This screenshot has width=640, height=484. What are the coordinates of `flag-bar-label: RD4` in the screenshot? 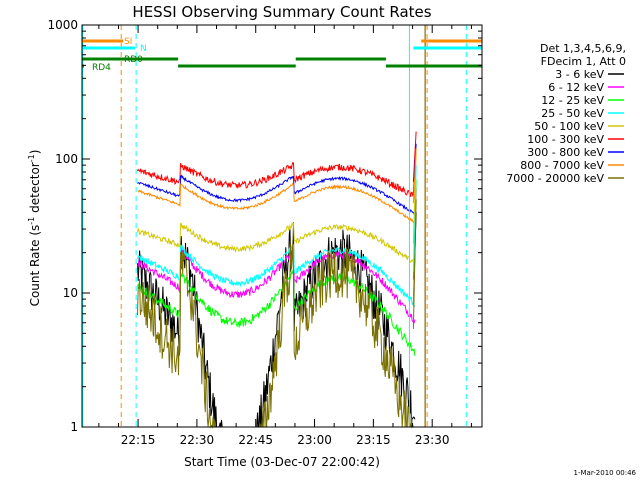 It's located at (101, 68).